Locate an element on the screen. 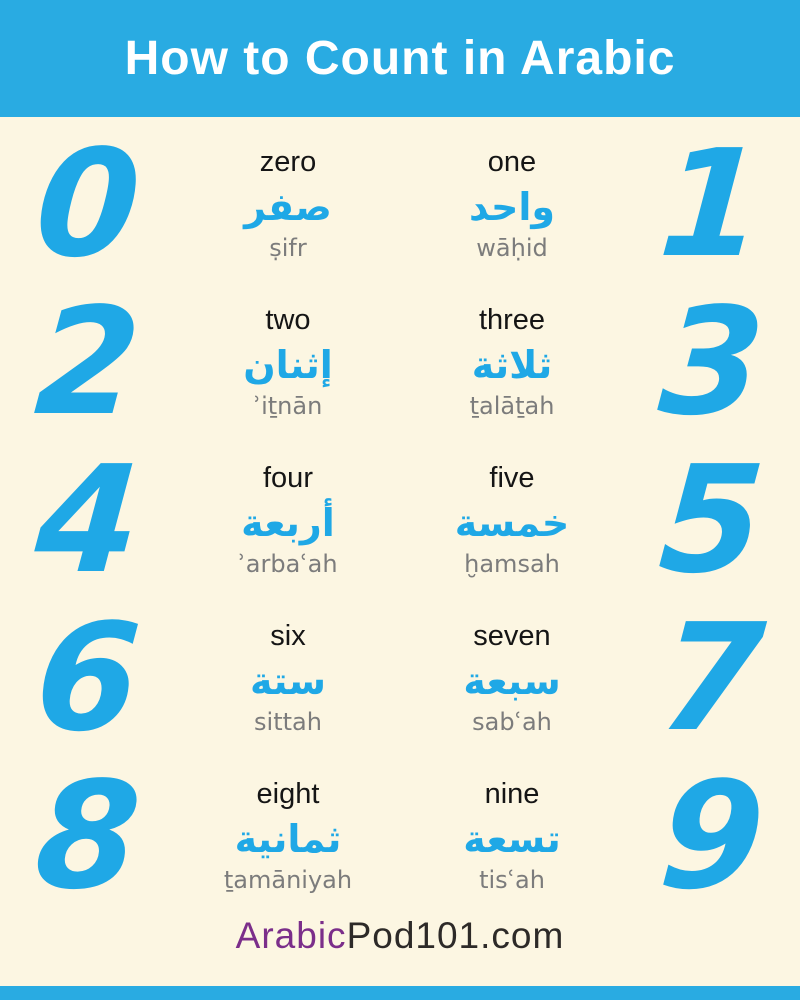 The width and height of the screenshot is (800, 1000). english-word: one is located at coordinates (512, 162).